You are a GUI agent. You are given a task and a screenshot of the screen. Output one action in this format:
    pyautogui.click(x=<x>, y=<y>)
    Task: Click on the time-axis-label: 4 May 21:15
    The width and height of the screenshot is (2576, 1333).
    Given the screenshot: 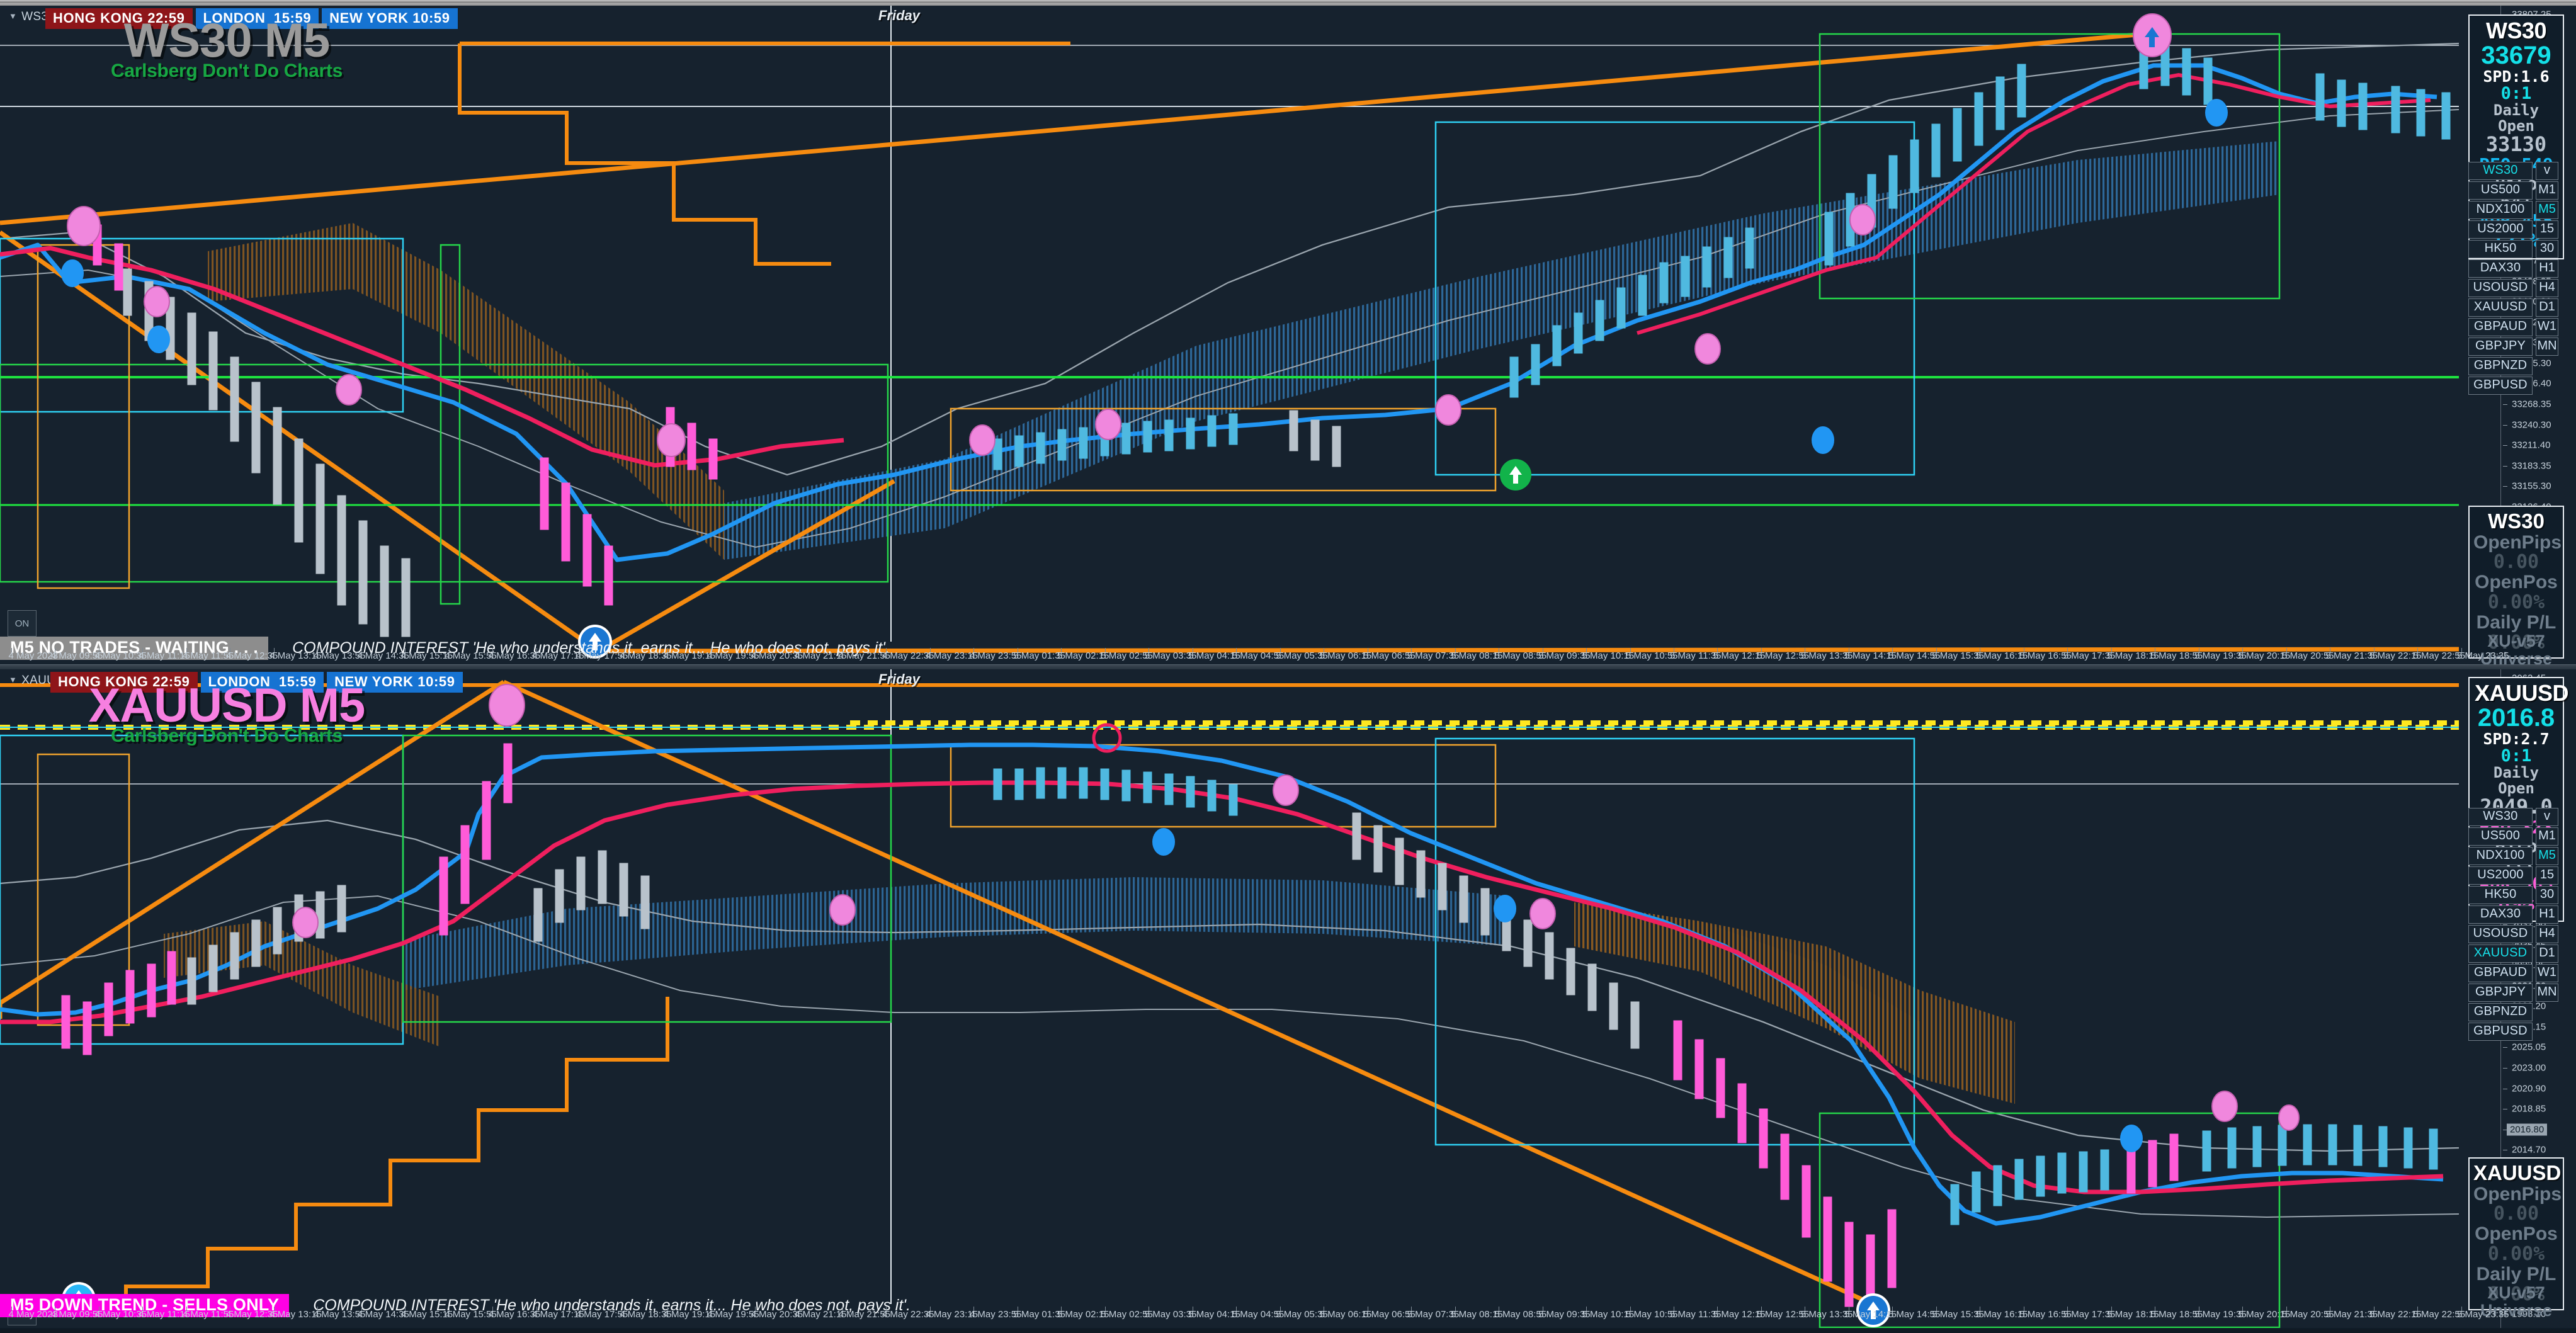 What is the action you would take?
    pyautogui.click(x=820, y=655)
    